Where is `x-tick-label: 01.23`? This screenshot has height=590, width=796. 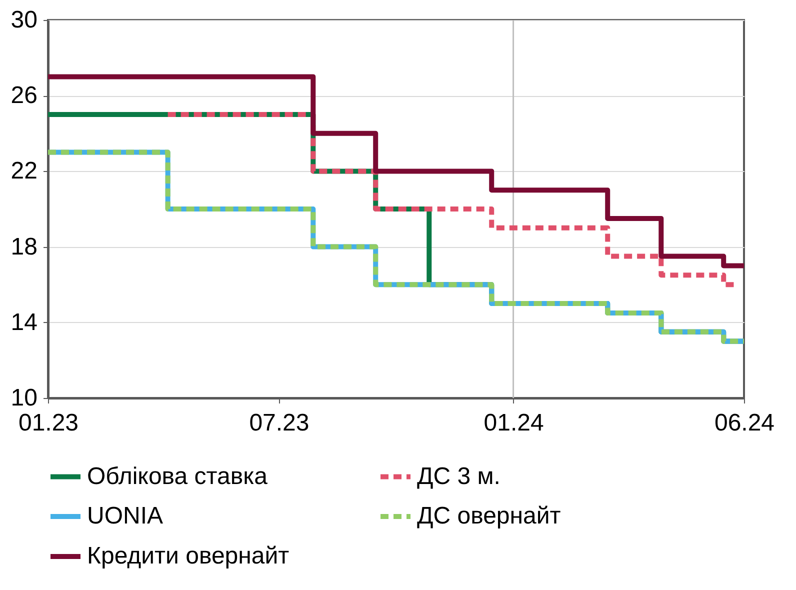
x-tick-label: 01.23 is located at coordinates (48, 423).